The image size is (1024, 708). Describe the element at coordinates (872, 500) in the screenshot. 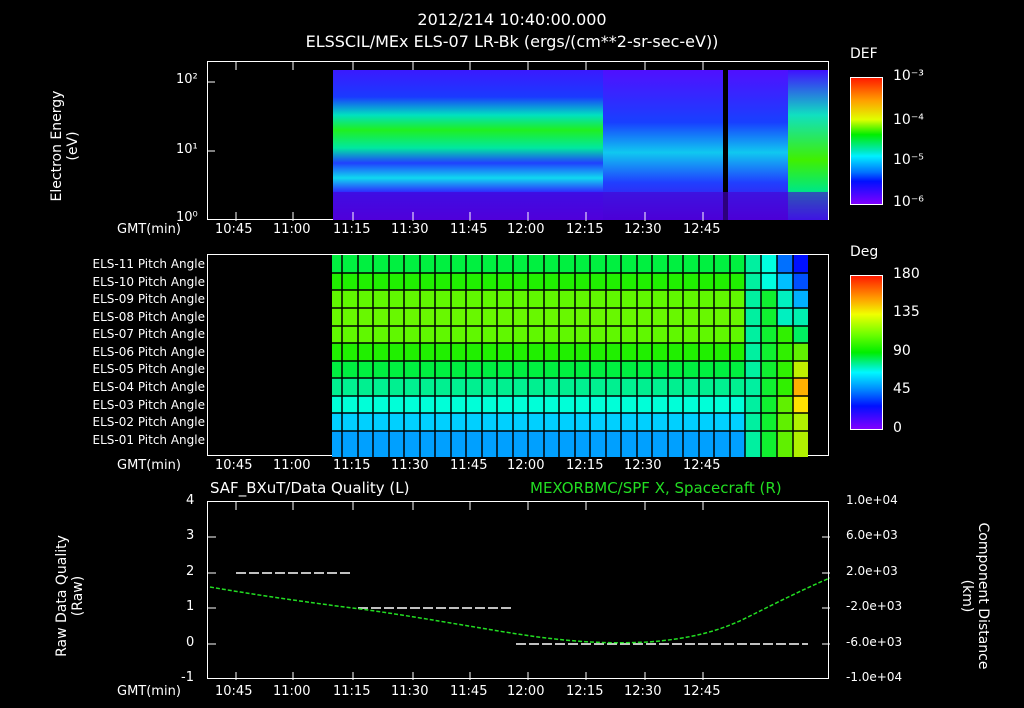

I see `right-ytick: 1.0e+04` at that location.